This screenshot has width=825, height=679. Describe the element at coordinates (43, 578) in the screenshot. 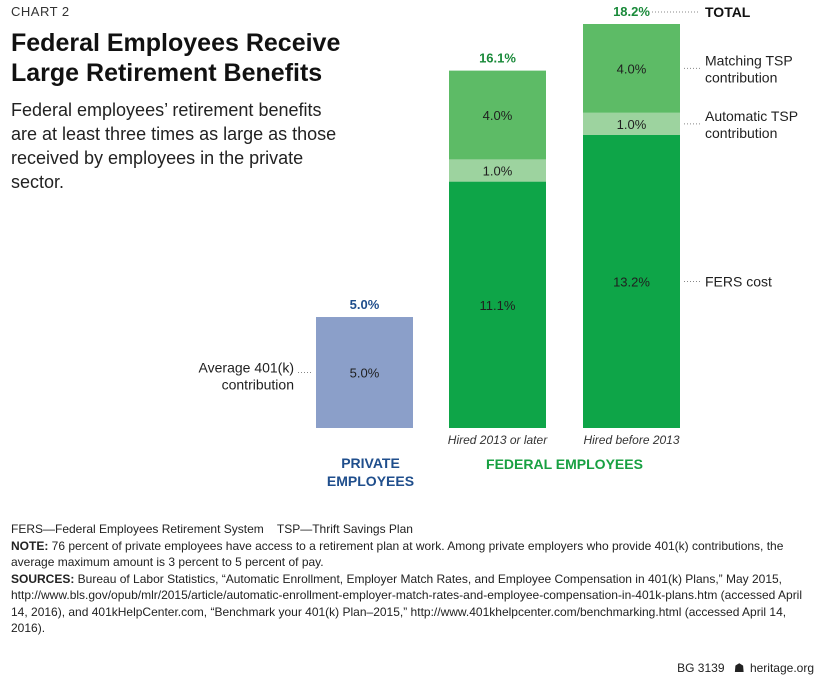

I see `sources-label: SOURCES:` at that location.